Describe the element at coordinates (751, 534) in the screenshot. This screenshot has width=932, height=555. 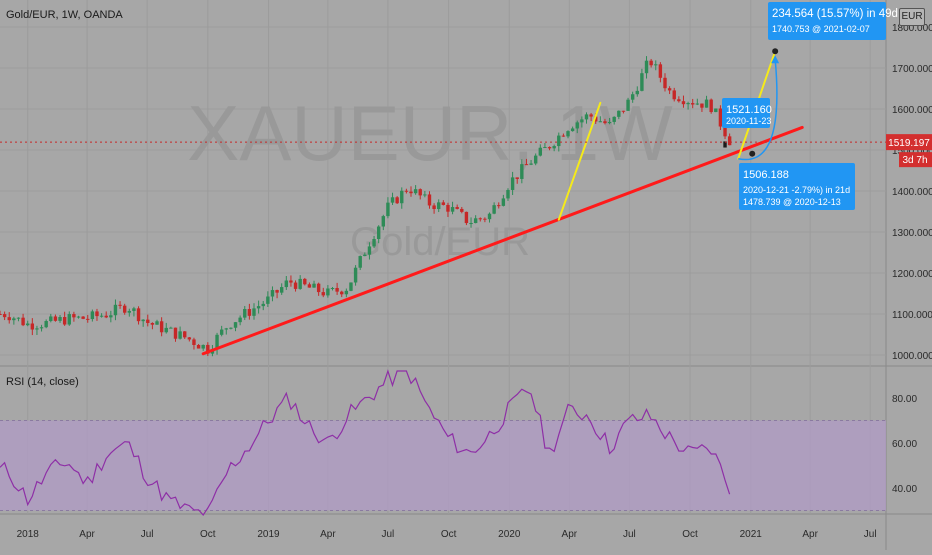
I see `time-tick-label: 2021` at that location.